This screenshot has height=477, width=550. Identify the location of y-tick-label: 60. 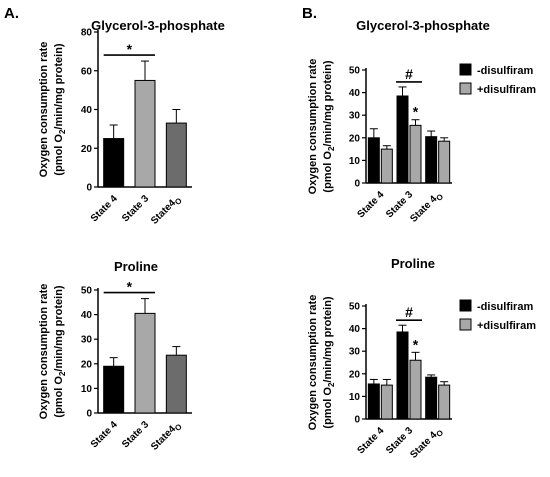
(87, 71).